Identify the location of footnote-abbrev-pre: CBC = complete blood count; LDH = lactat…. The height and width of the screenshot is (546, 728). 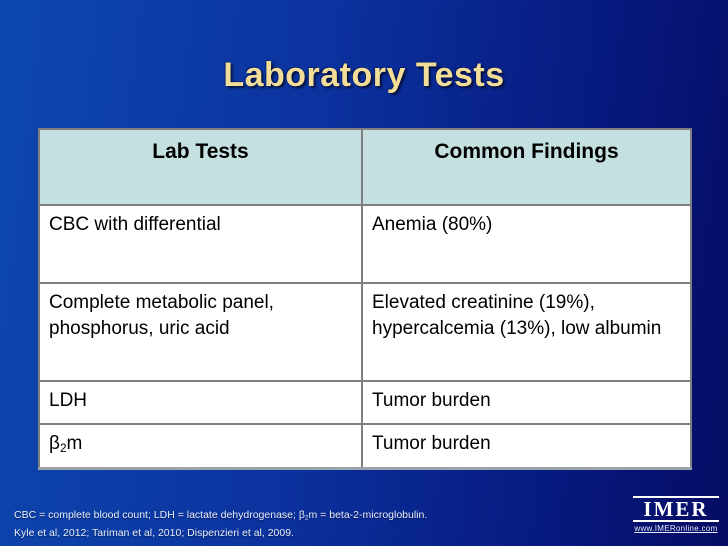
(159, 515).